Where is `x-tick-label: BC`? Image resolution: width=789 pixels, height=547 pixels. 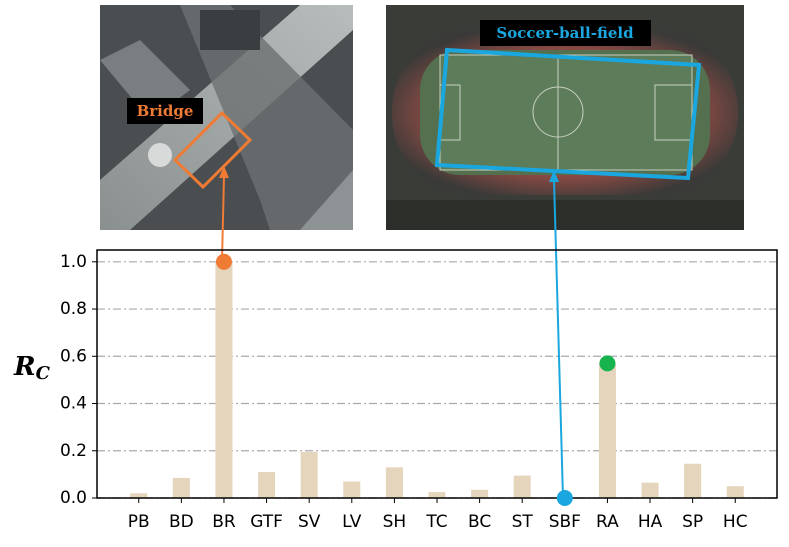
x-tick-label: BC is located at coordinates (479, 522).